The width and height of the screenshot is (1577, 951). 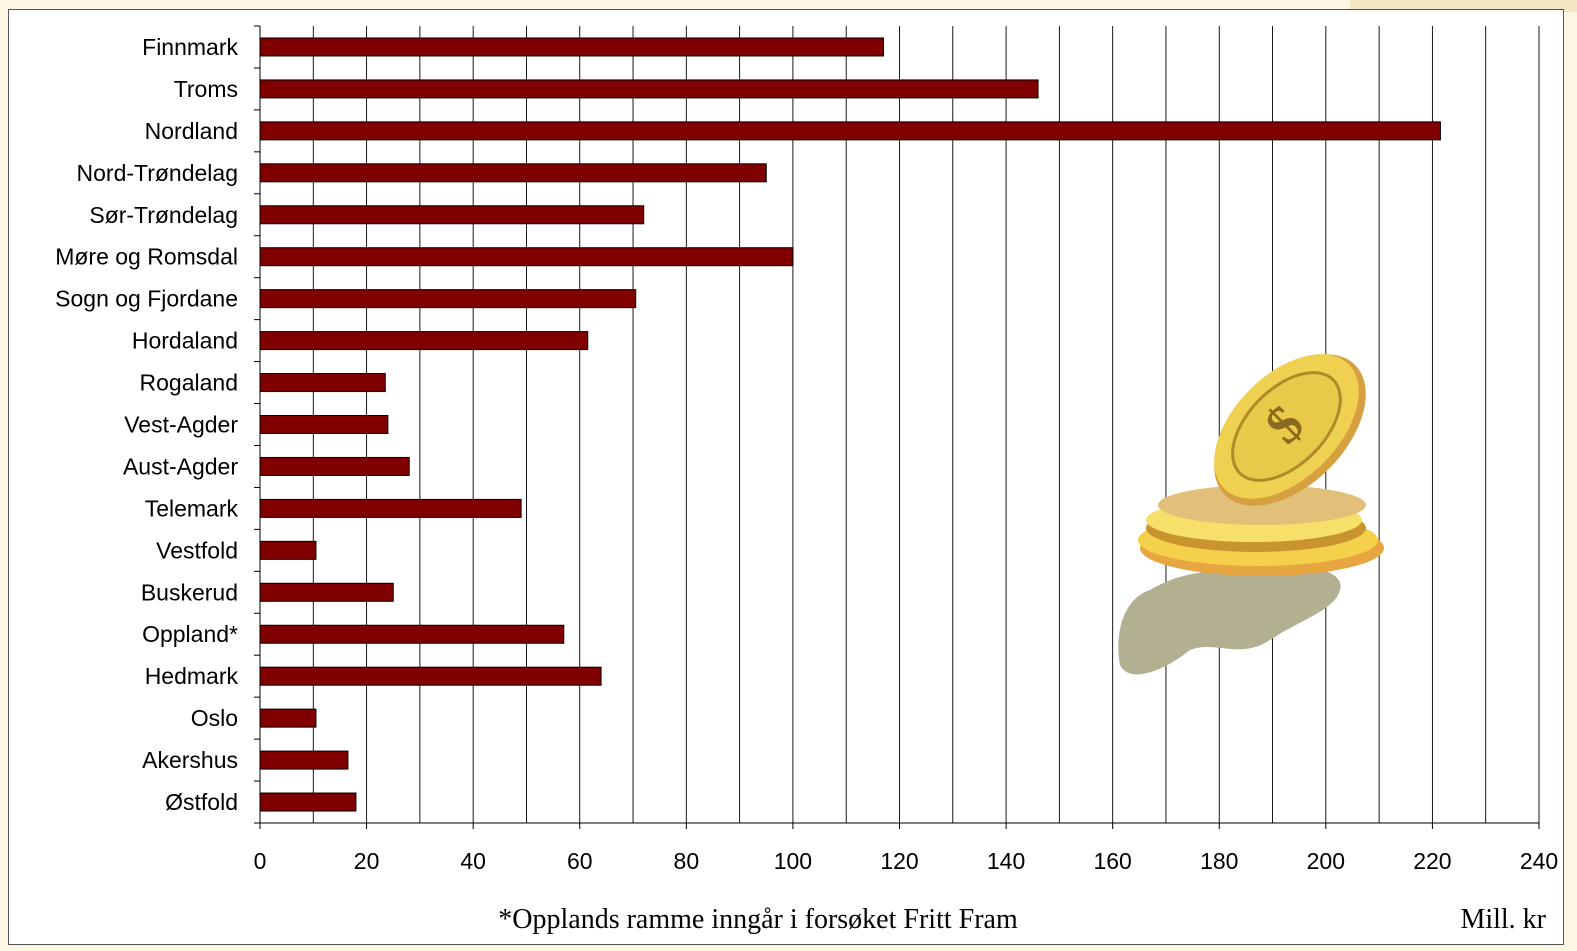 What do you see at coordinates (214, 718) in the screenshot?
I see `category-label: Oslo` at bounding box center [214, 718].